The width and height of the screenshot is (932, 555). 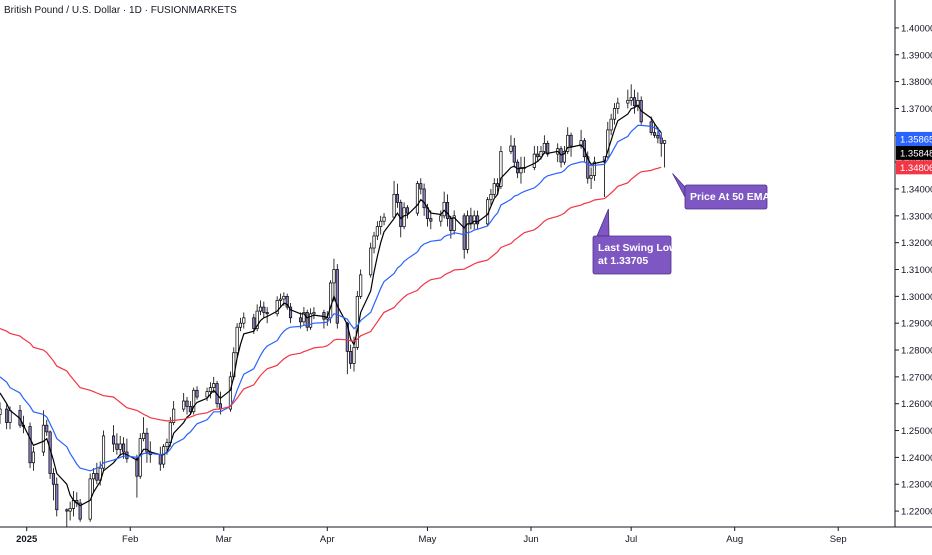 I want to click on time-tick-label: May, so click(x=427, y=539).